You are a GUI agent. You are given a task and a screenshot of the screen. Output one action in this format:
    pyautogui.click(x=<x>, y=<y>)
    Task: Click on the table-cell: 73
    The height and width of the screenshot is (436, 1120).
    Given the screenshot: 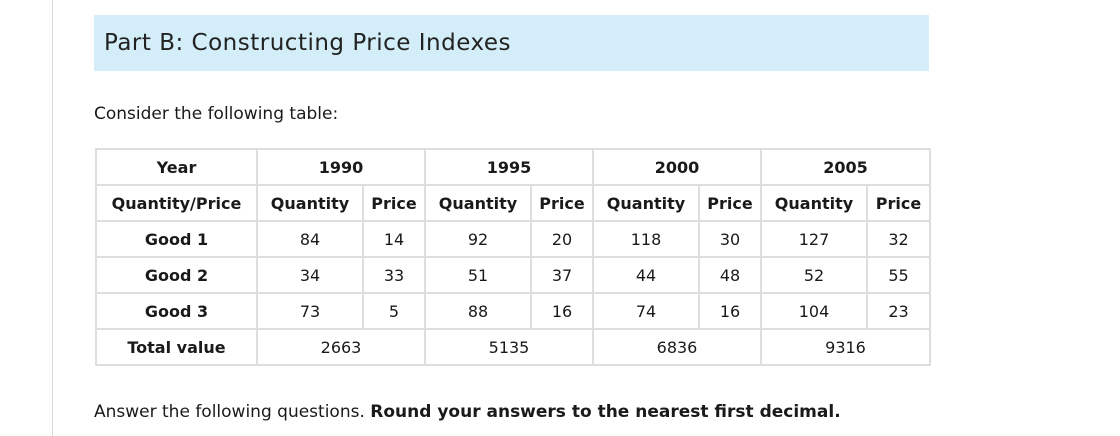 What is the action you would take?
    pyautogui.click(x=310, y=311)
    